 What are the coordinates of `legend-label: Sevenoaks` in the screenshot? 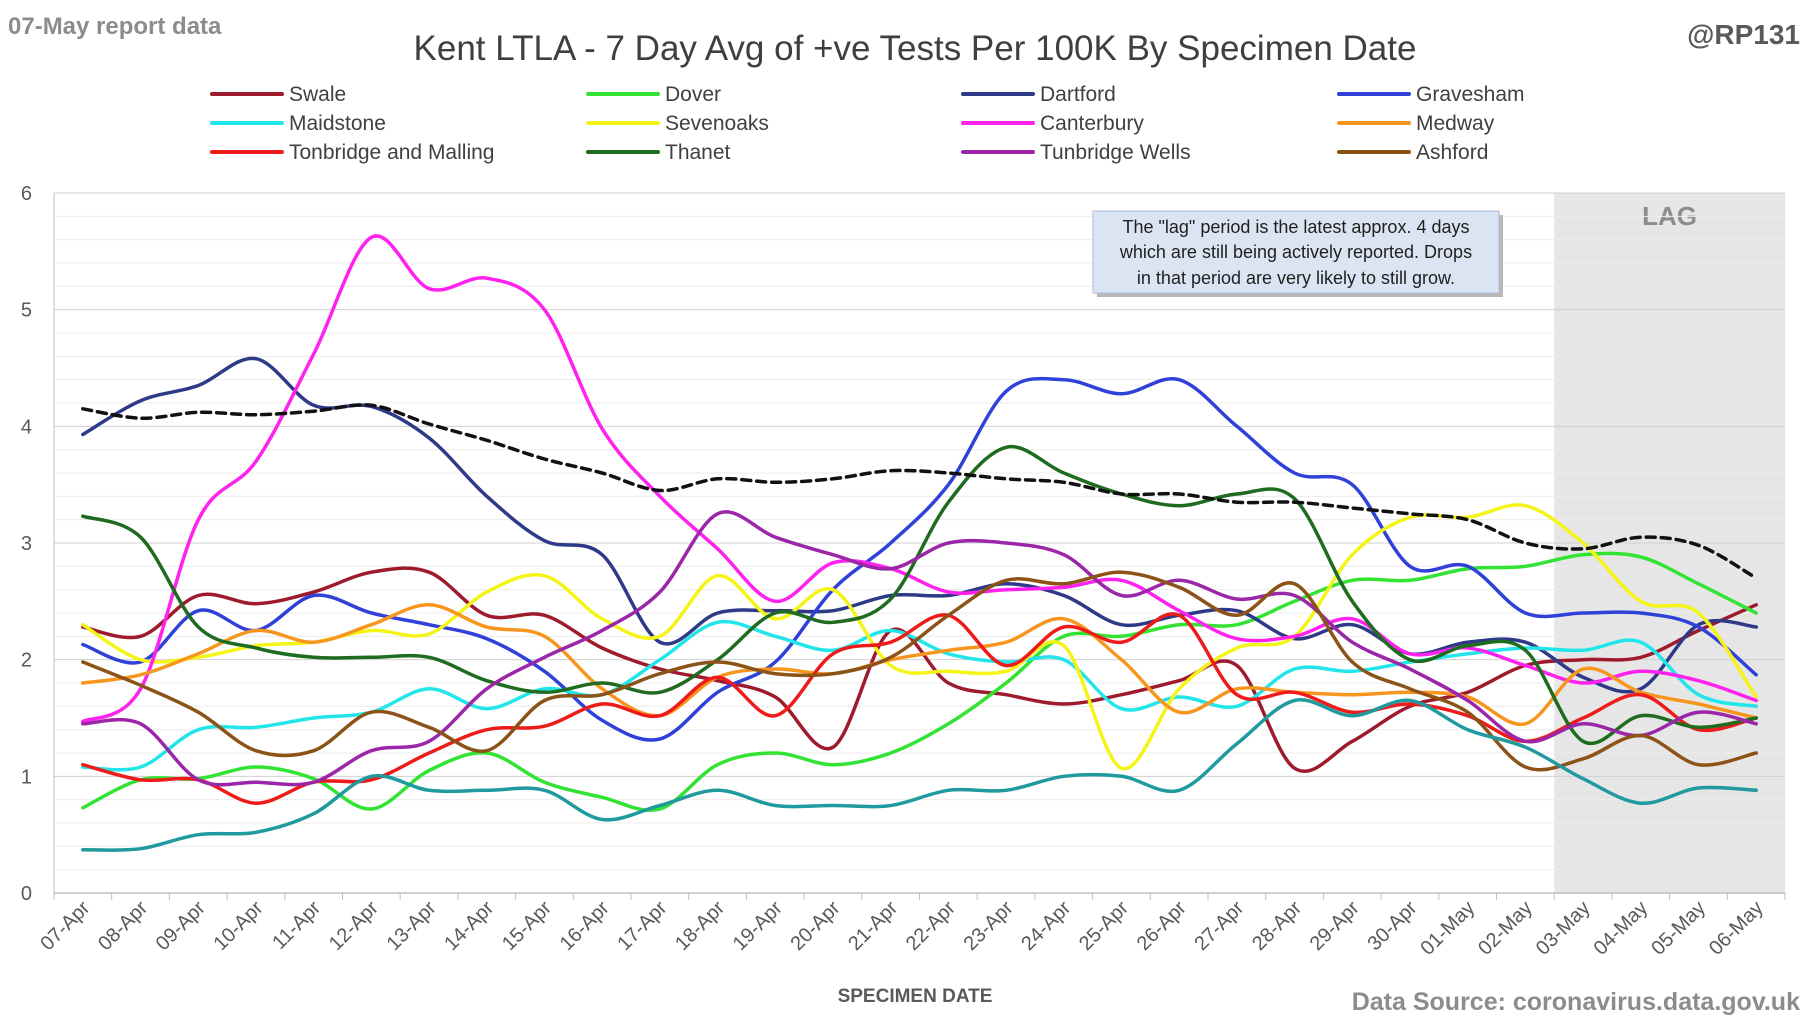 It's located at (717, 123).